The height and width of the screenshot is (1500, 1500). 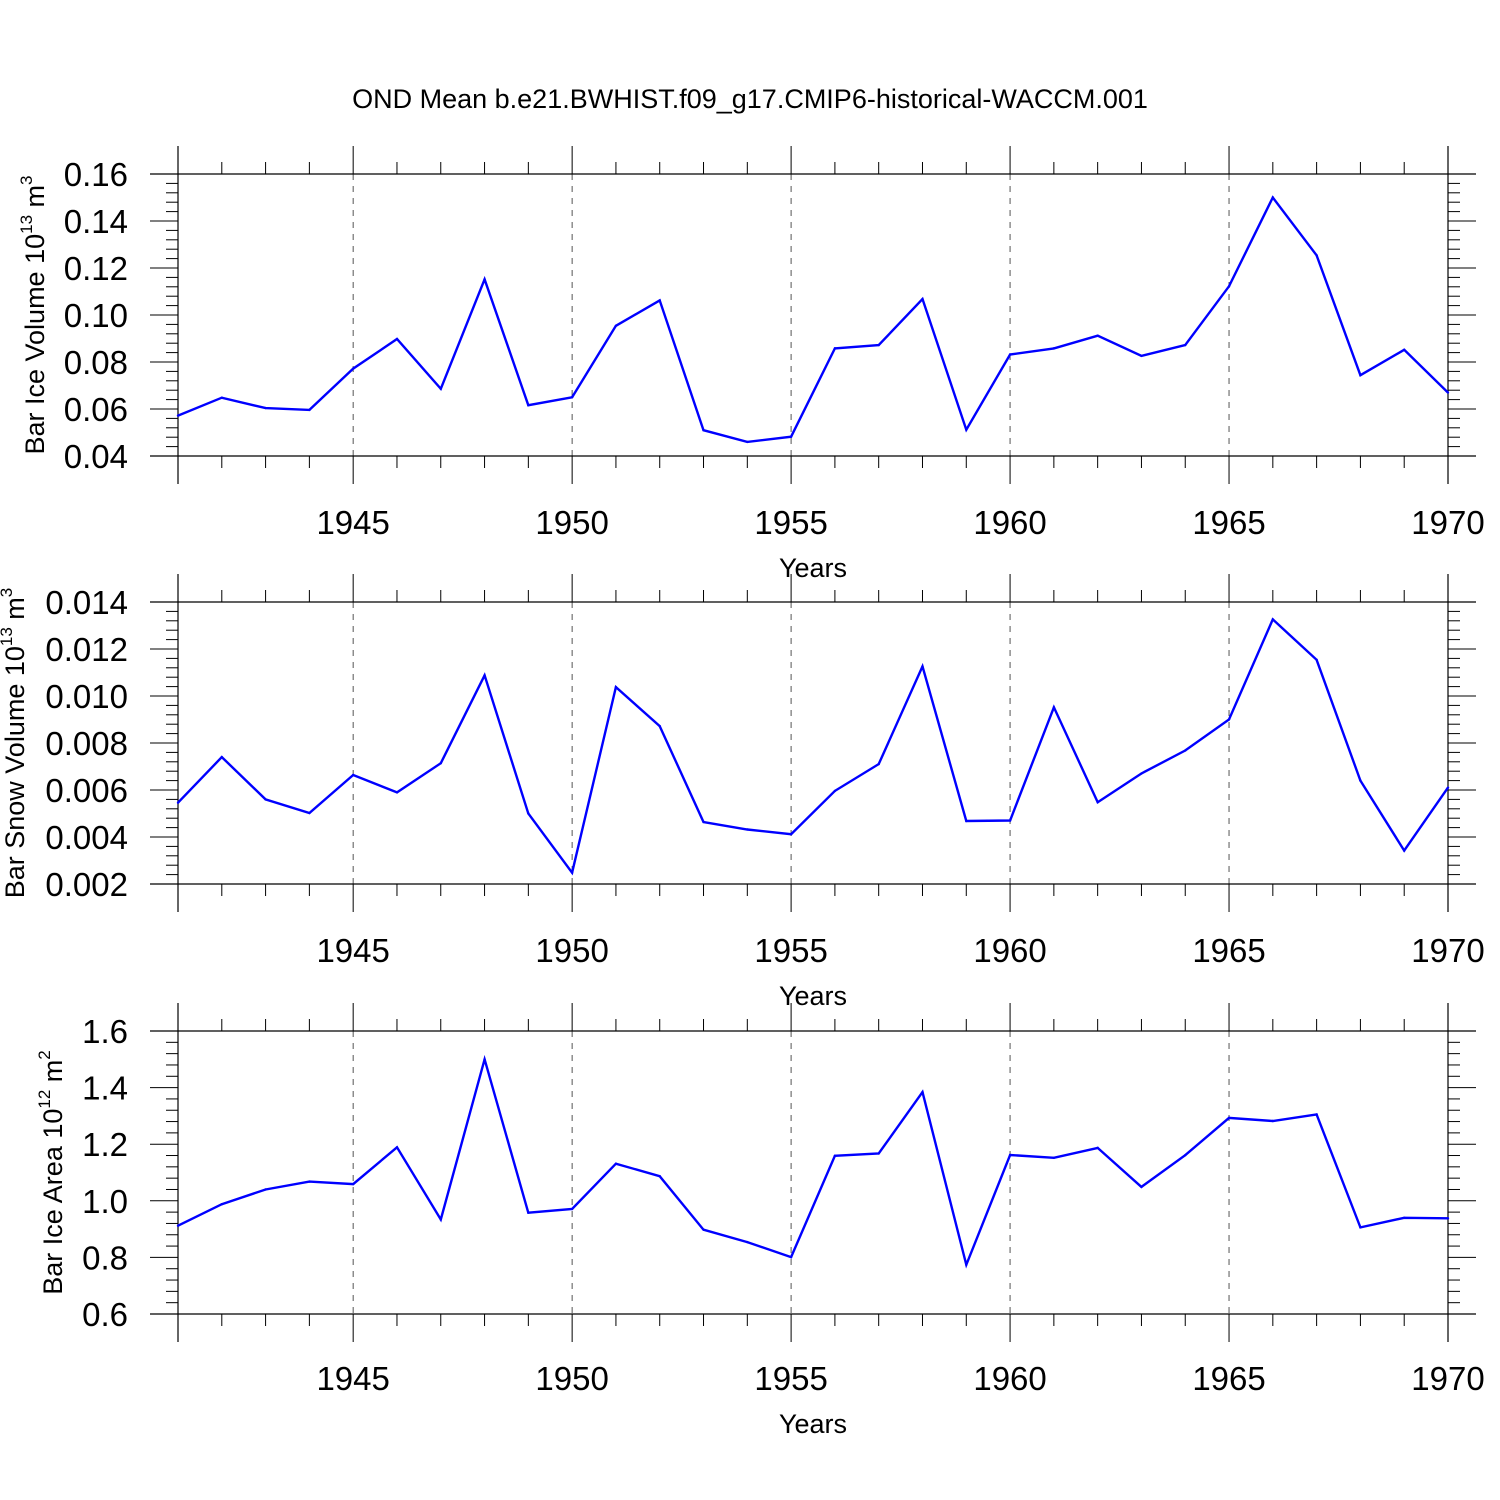 What do you see at coordinates (105, 1088) in the screenshot?
I see `y-tick-label: 1.4` at bounding box center [105, 1088].